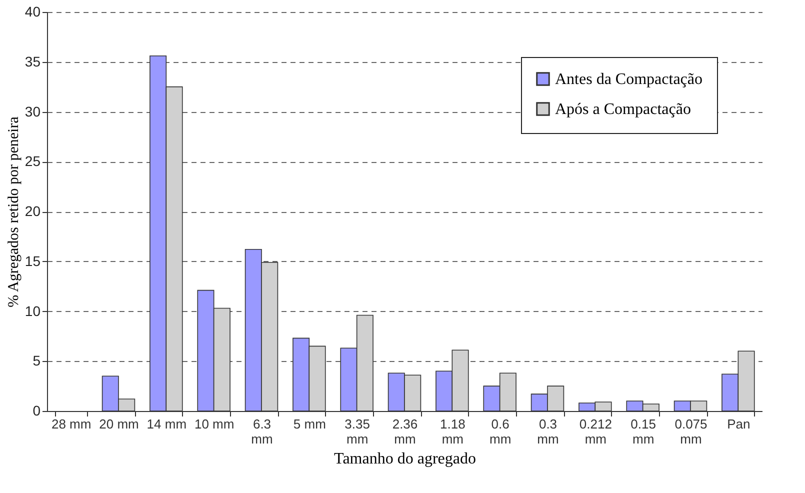 This screenshot has width=805, height=493. I want to click on y-tick-label: 0, so click(36, 410).